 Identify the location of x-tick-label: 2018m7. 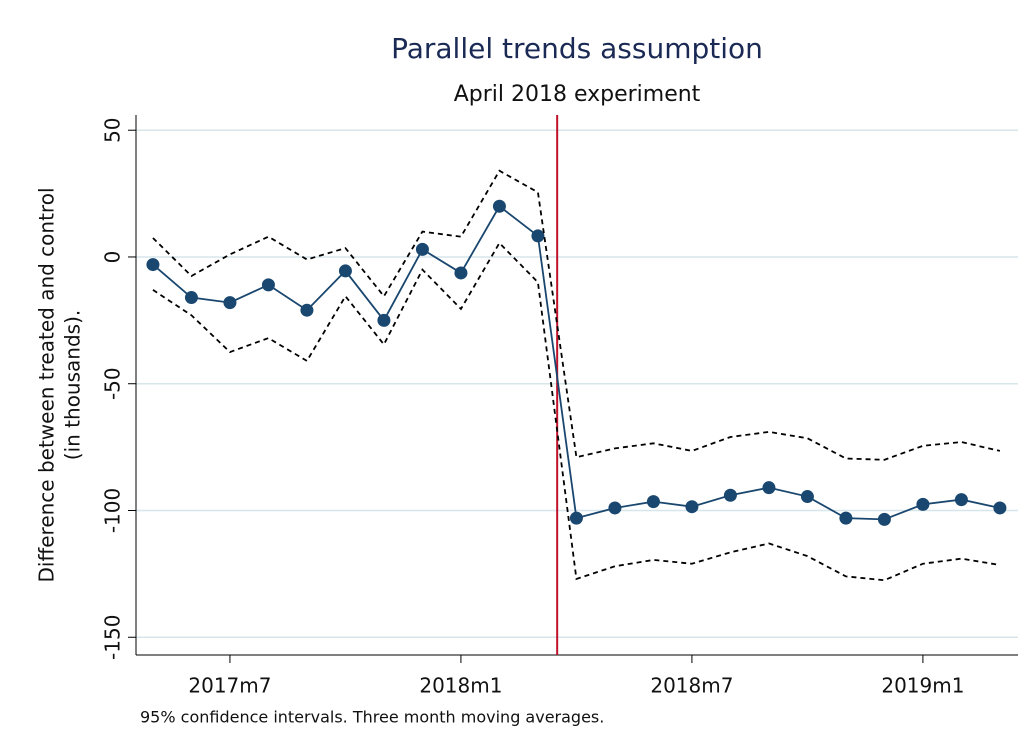
(691, 686).